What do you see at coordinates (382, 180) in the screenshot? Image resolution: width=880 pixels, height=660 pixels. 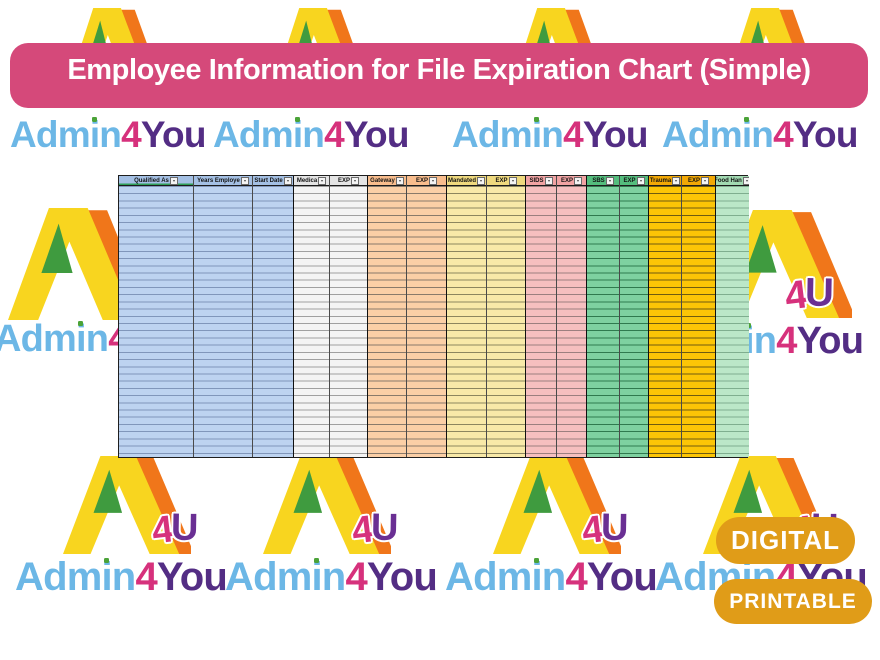 I see `column-header-label: Gateway` at bounding box center [382, 180].